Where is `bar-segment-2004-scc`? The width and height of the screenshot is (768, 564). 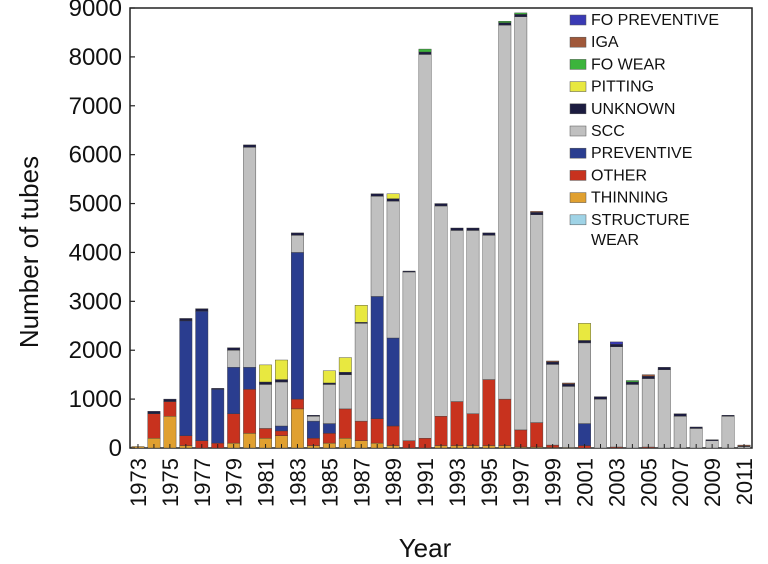
bar-segment-2004-scc is located at coordinates (632, 416).